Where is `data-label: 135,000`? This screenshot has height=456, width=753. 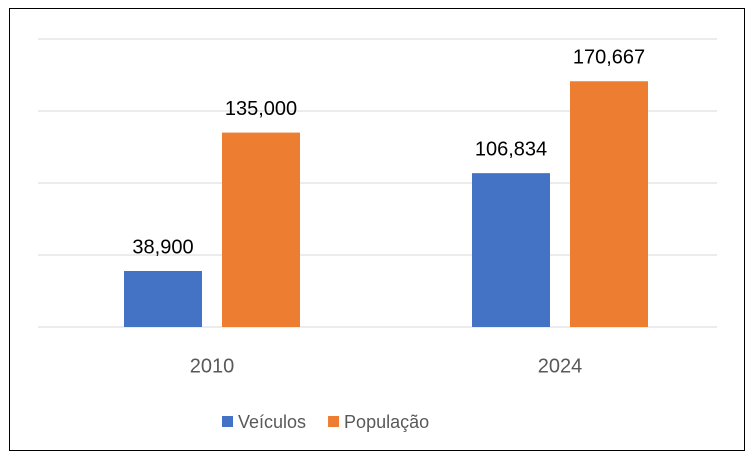
data-label: 135,000 is located at coordinates (261, 109).